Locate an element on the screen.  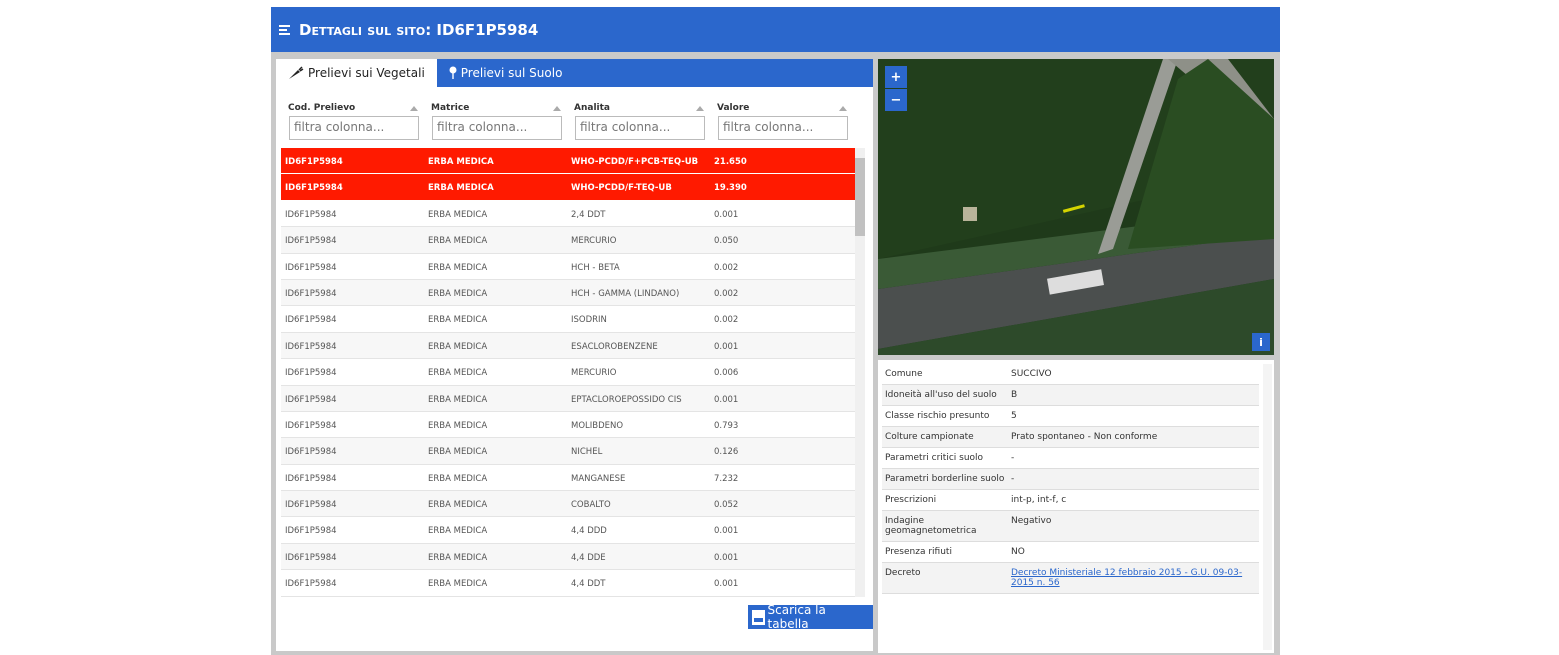
zoom-out-label: − is located at coordinates (896, 100).